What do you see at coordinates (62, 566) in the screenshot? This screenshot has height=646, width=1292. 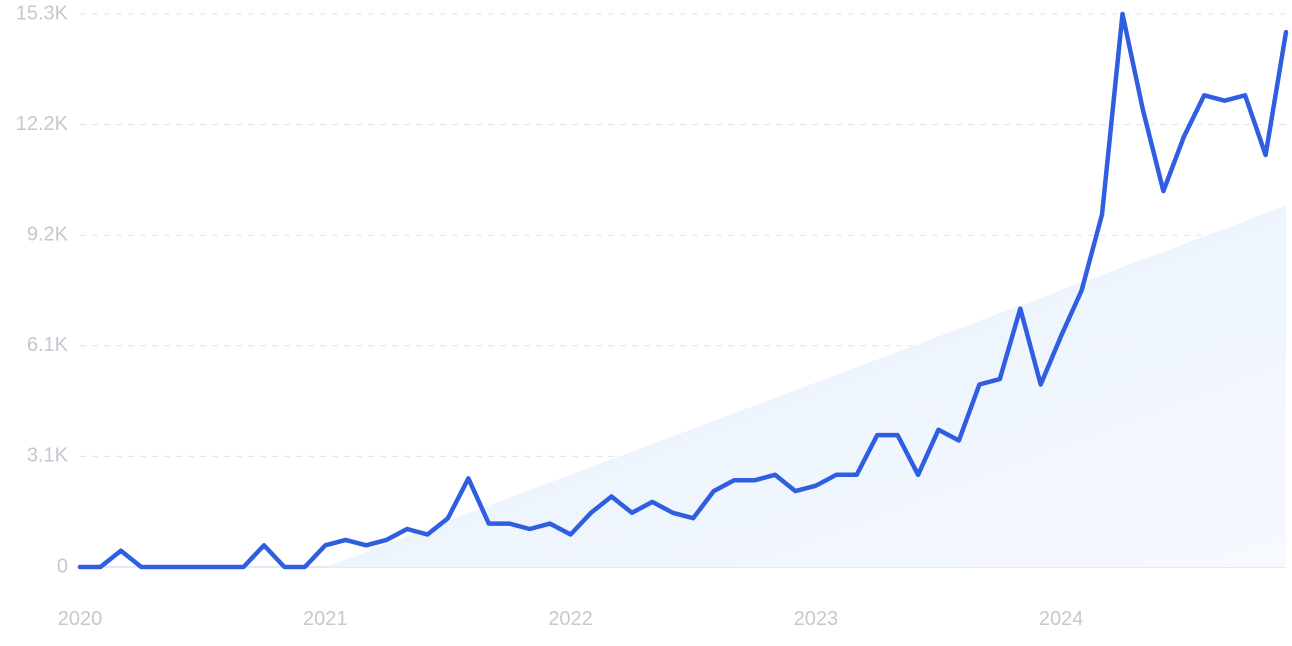 I see `y-tick-label: 0` at bounding box center [62, 566].